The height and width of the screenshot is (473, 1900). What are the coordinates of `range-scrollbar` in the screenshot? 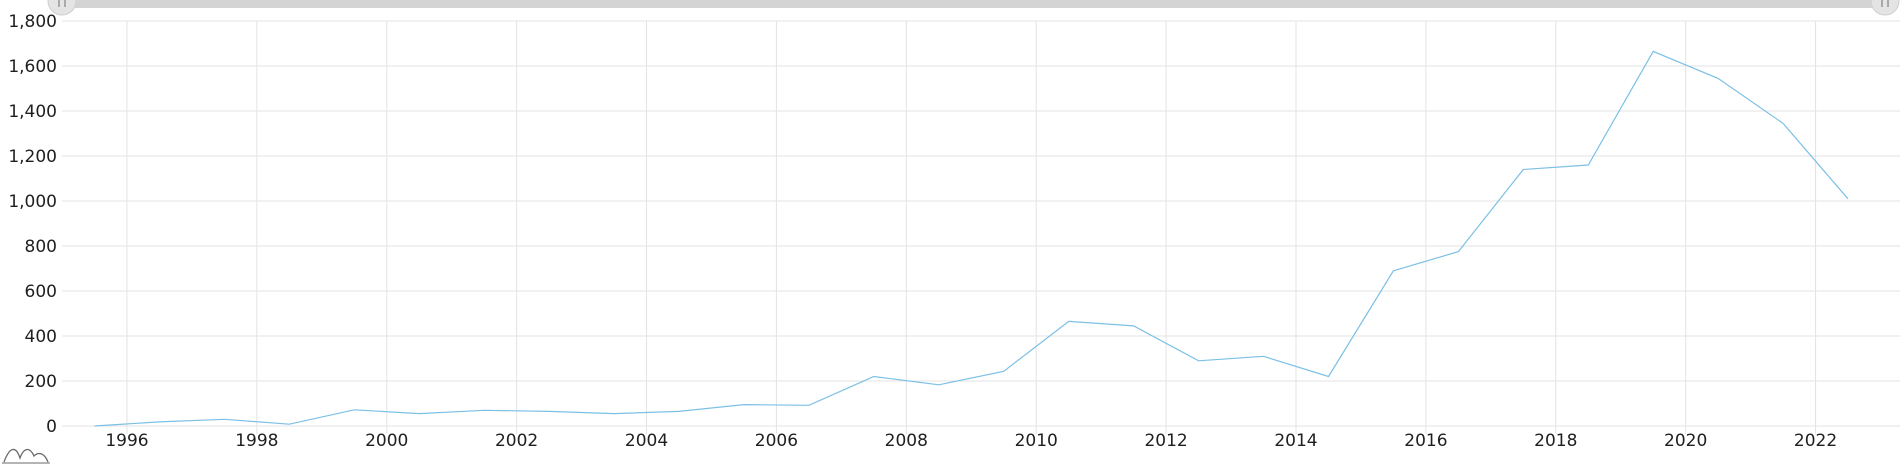 It's located at (973, 8).